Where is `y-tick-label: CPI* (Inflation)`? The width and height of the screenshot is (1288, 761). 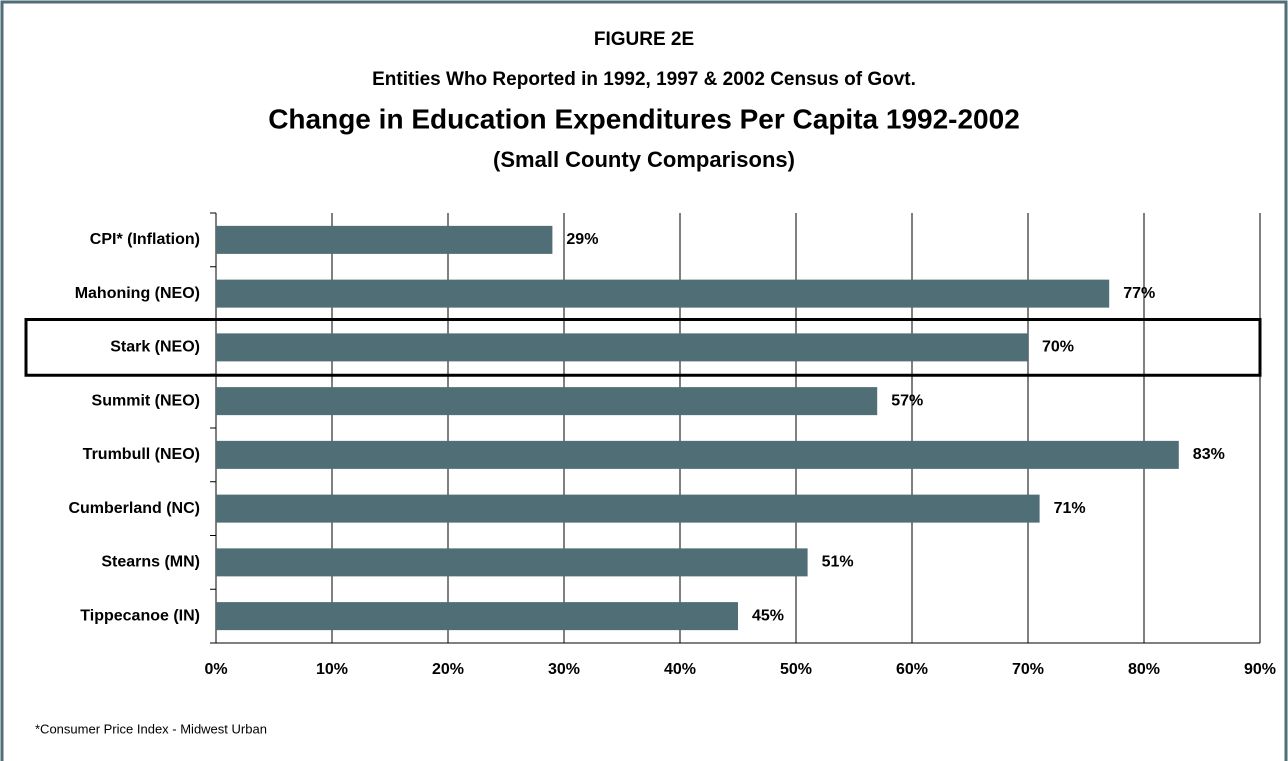 y-tick-label: CPI* (Inflation) is located at coordinates (145, 239).